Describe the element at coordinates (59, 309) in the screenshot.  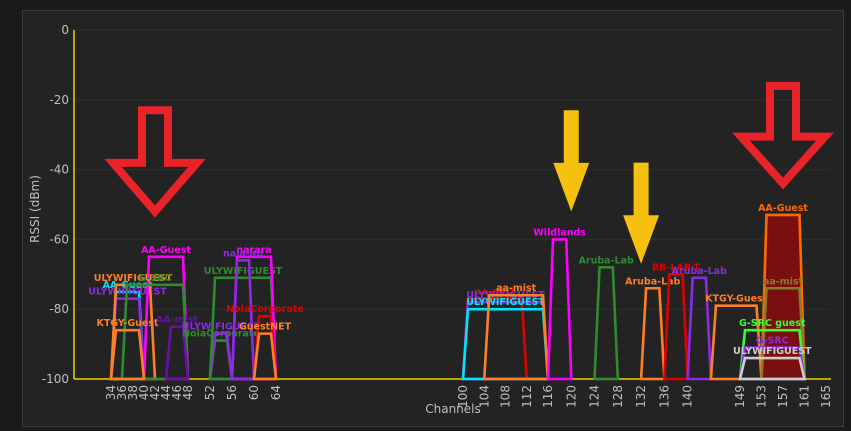
I see `y-tick-label: -80` at that location.